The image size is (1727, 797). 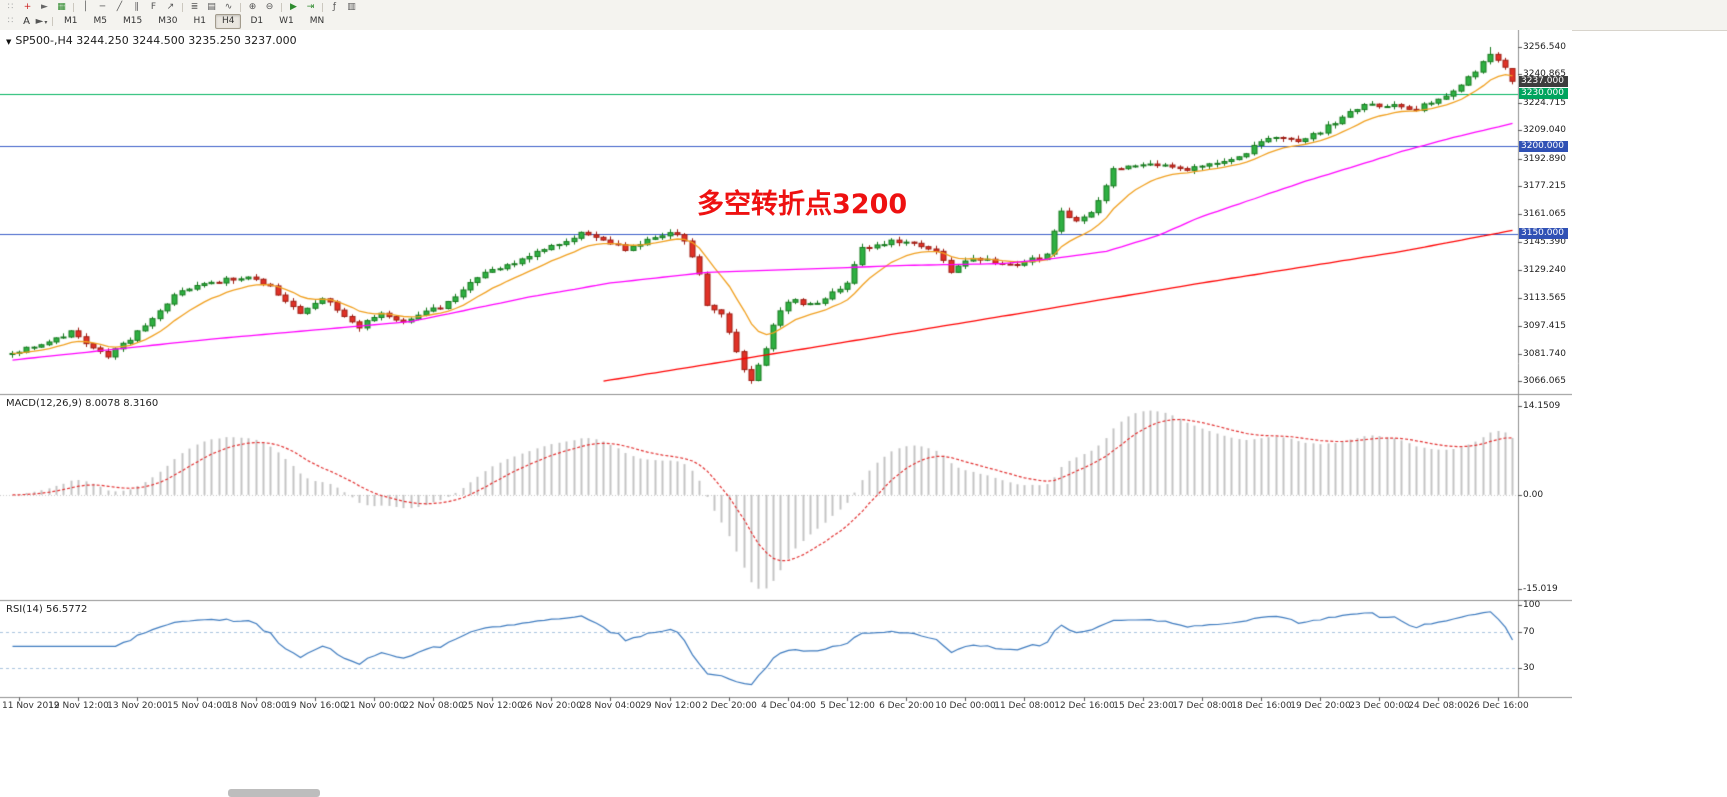 What do you see at coordinates (194, 6) in the screenshot?
I see `bar-chart-icon: ≣` at bounding box center [194, 6].